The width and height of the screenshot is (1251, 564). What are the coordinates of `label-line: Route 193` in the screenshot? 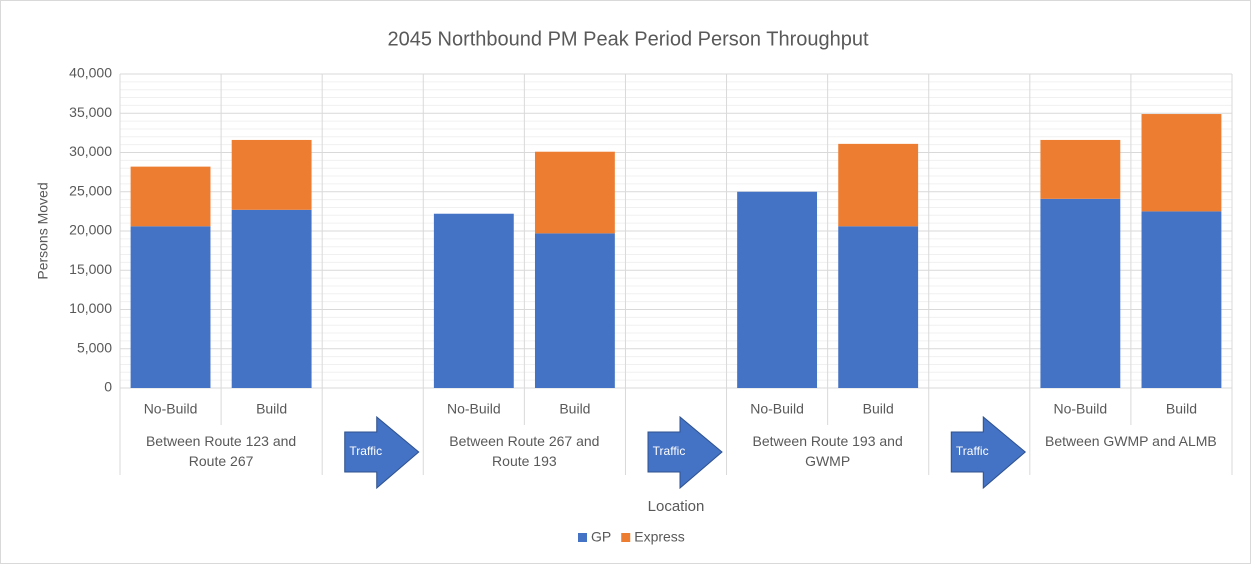 It's located at (524, 461).